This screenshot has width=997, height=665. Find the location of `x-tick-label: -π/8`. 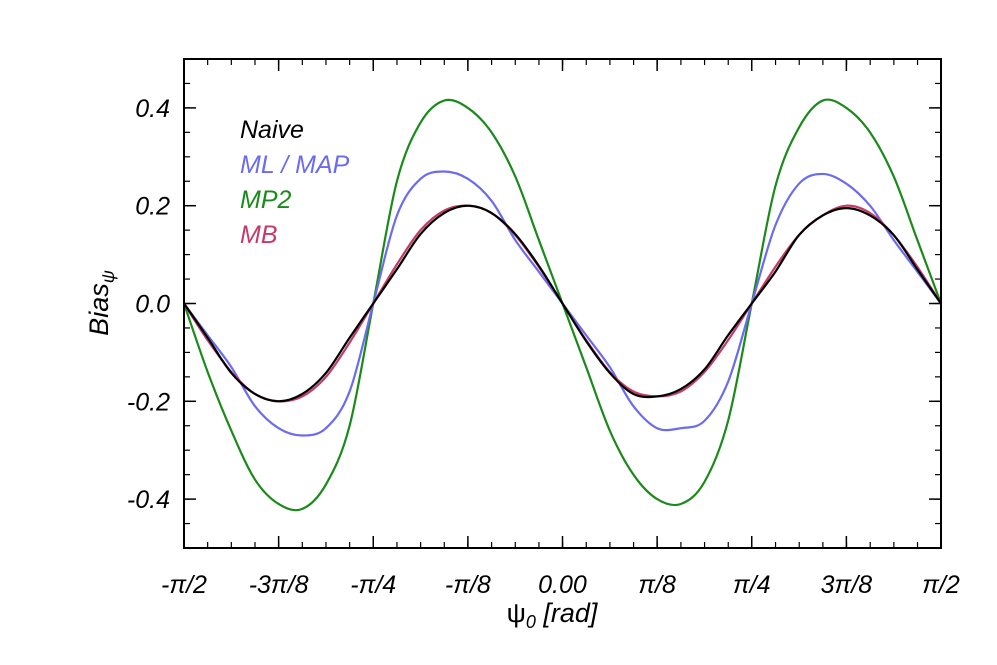

x-tick-label: -π/8 is located at coordinates (468, 585).